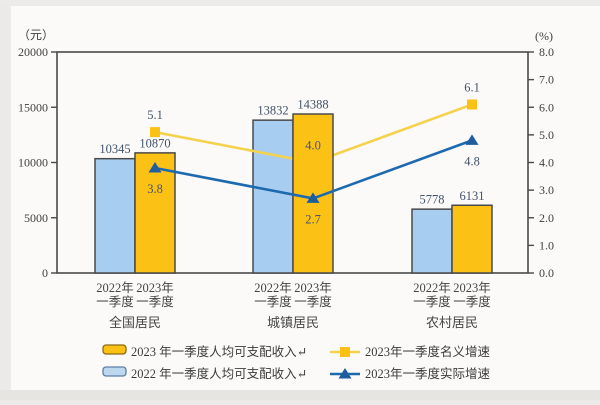 Image resolution: width=600 pixels, height=405 pixels. What do you see at coordinates (313, 219) in the screenshot?
I see `growth-label: 2.7` at bounding box center [313, 219].